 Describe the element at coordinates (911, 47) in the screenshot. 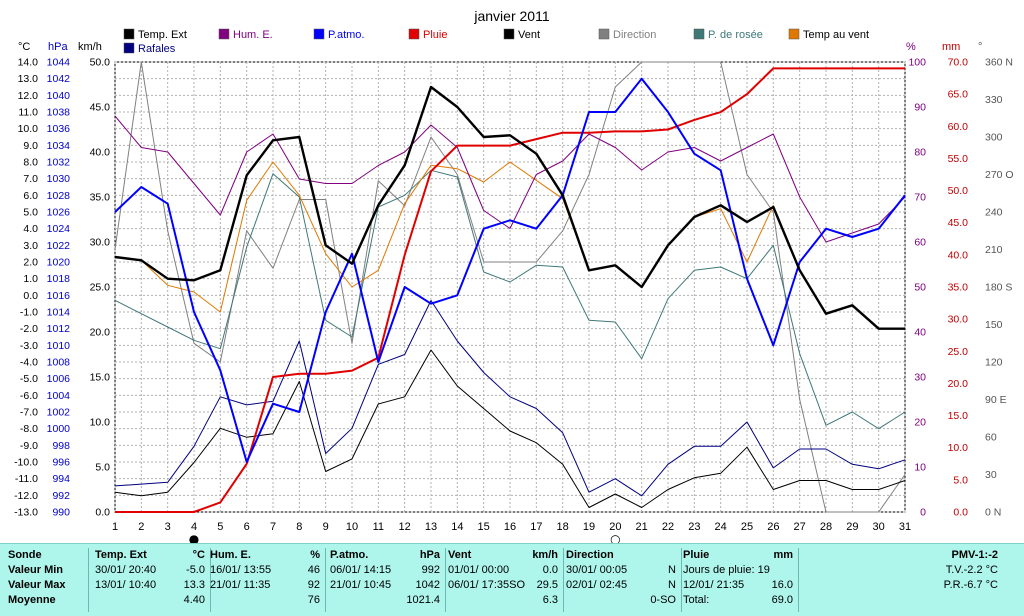

I see `hum-unit: %` at that location.